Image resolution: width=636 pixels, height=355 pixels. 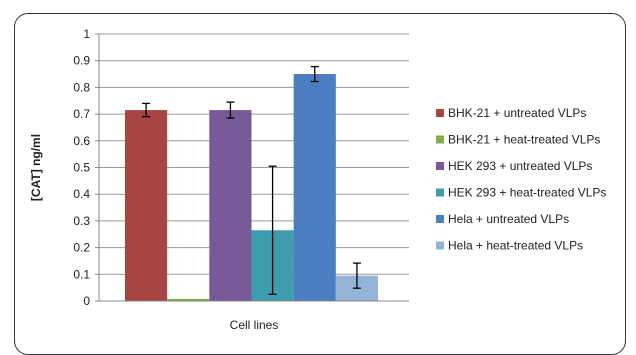 What do you see at coordinates (36, 167) in the screenshot?
I see `y-axis-label: [CAT] ng/ml` at bounding box center [36, 167].